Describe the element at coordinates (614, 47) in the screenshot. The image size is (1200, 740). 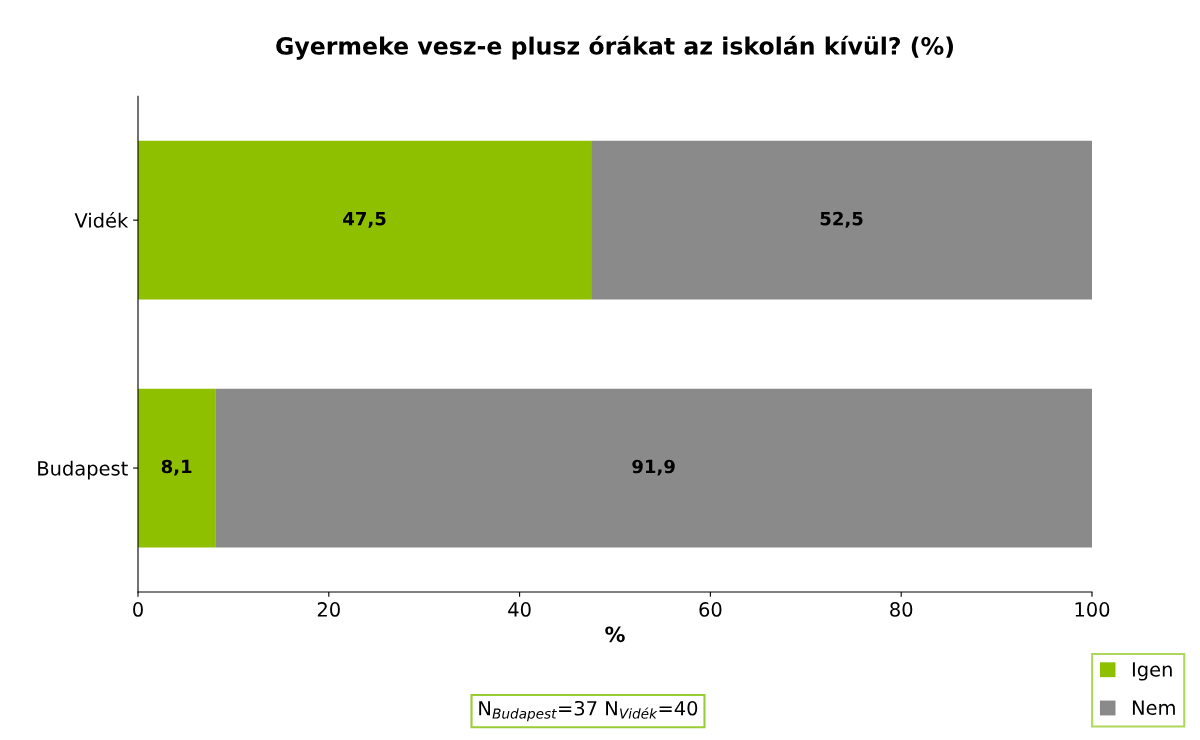
I see `chart-title: Gyermeke vesz-e plusz órákat az iskolán kívül? (%)` at that location.